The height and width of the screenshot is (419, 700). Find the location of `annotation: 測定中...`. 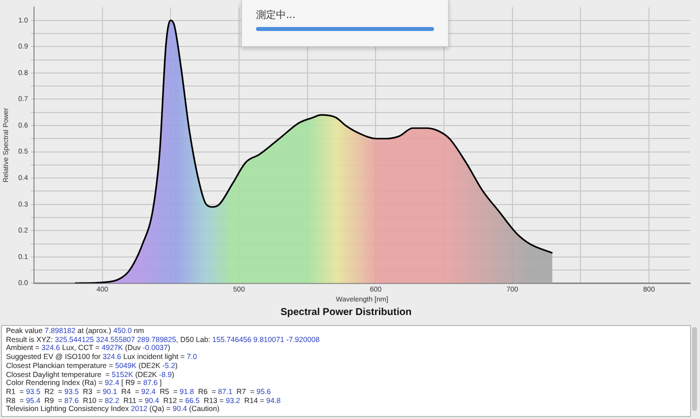

annotation: 測定中... is located at coordinates (276, 15).